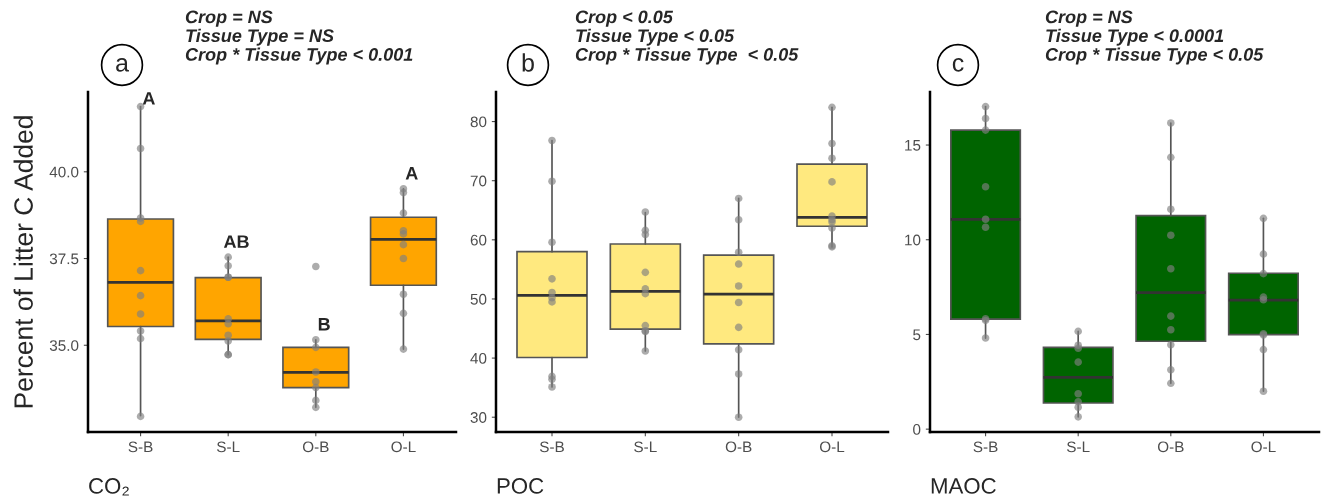 This screenshot has height=498, width=1322. I want to click on text: Crop < 0.05 Tissue Type < 0.05 Crop * Tissue Type < 0.05, so click(687, 37).